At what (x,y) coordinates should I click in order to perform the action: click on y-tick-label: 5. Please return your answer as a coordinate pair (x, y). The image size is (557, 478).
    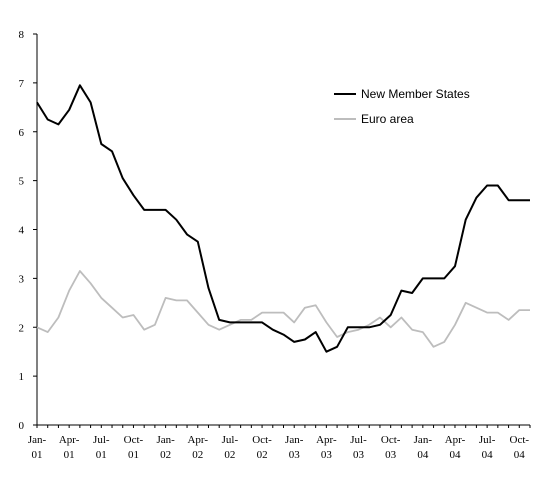
    Looking at the image, I should click on (22, 182).